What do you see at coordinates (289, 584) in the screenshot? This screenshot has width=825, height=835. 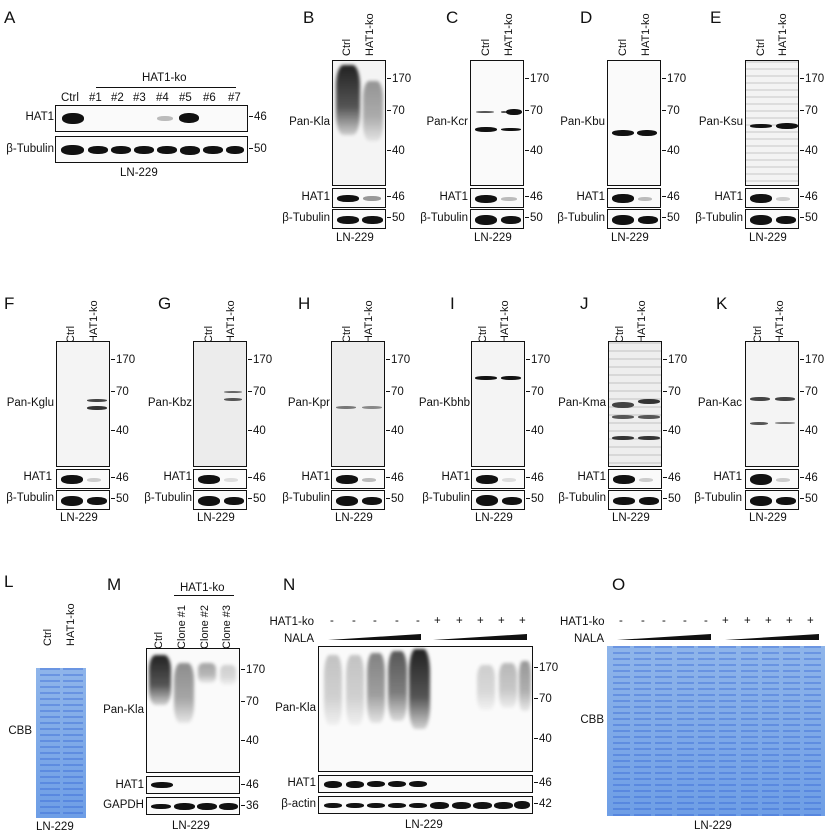 I see `panel-letter-n: N` at bounding box center [289, 584].